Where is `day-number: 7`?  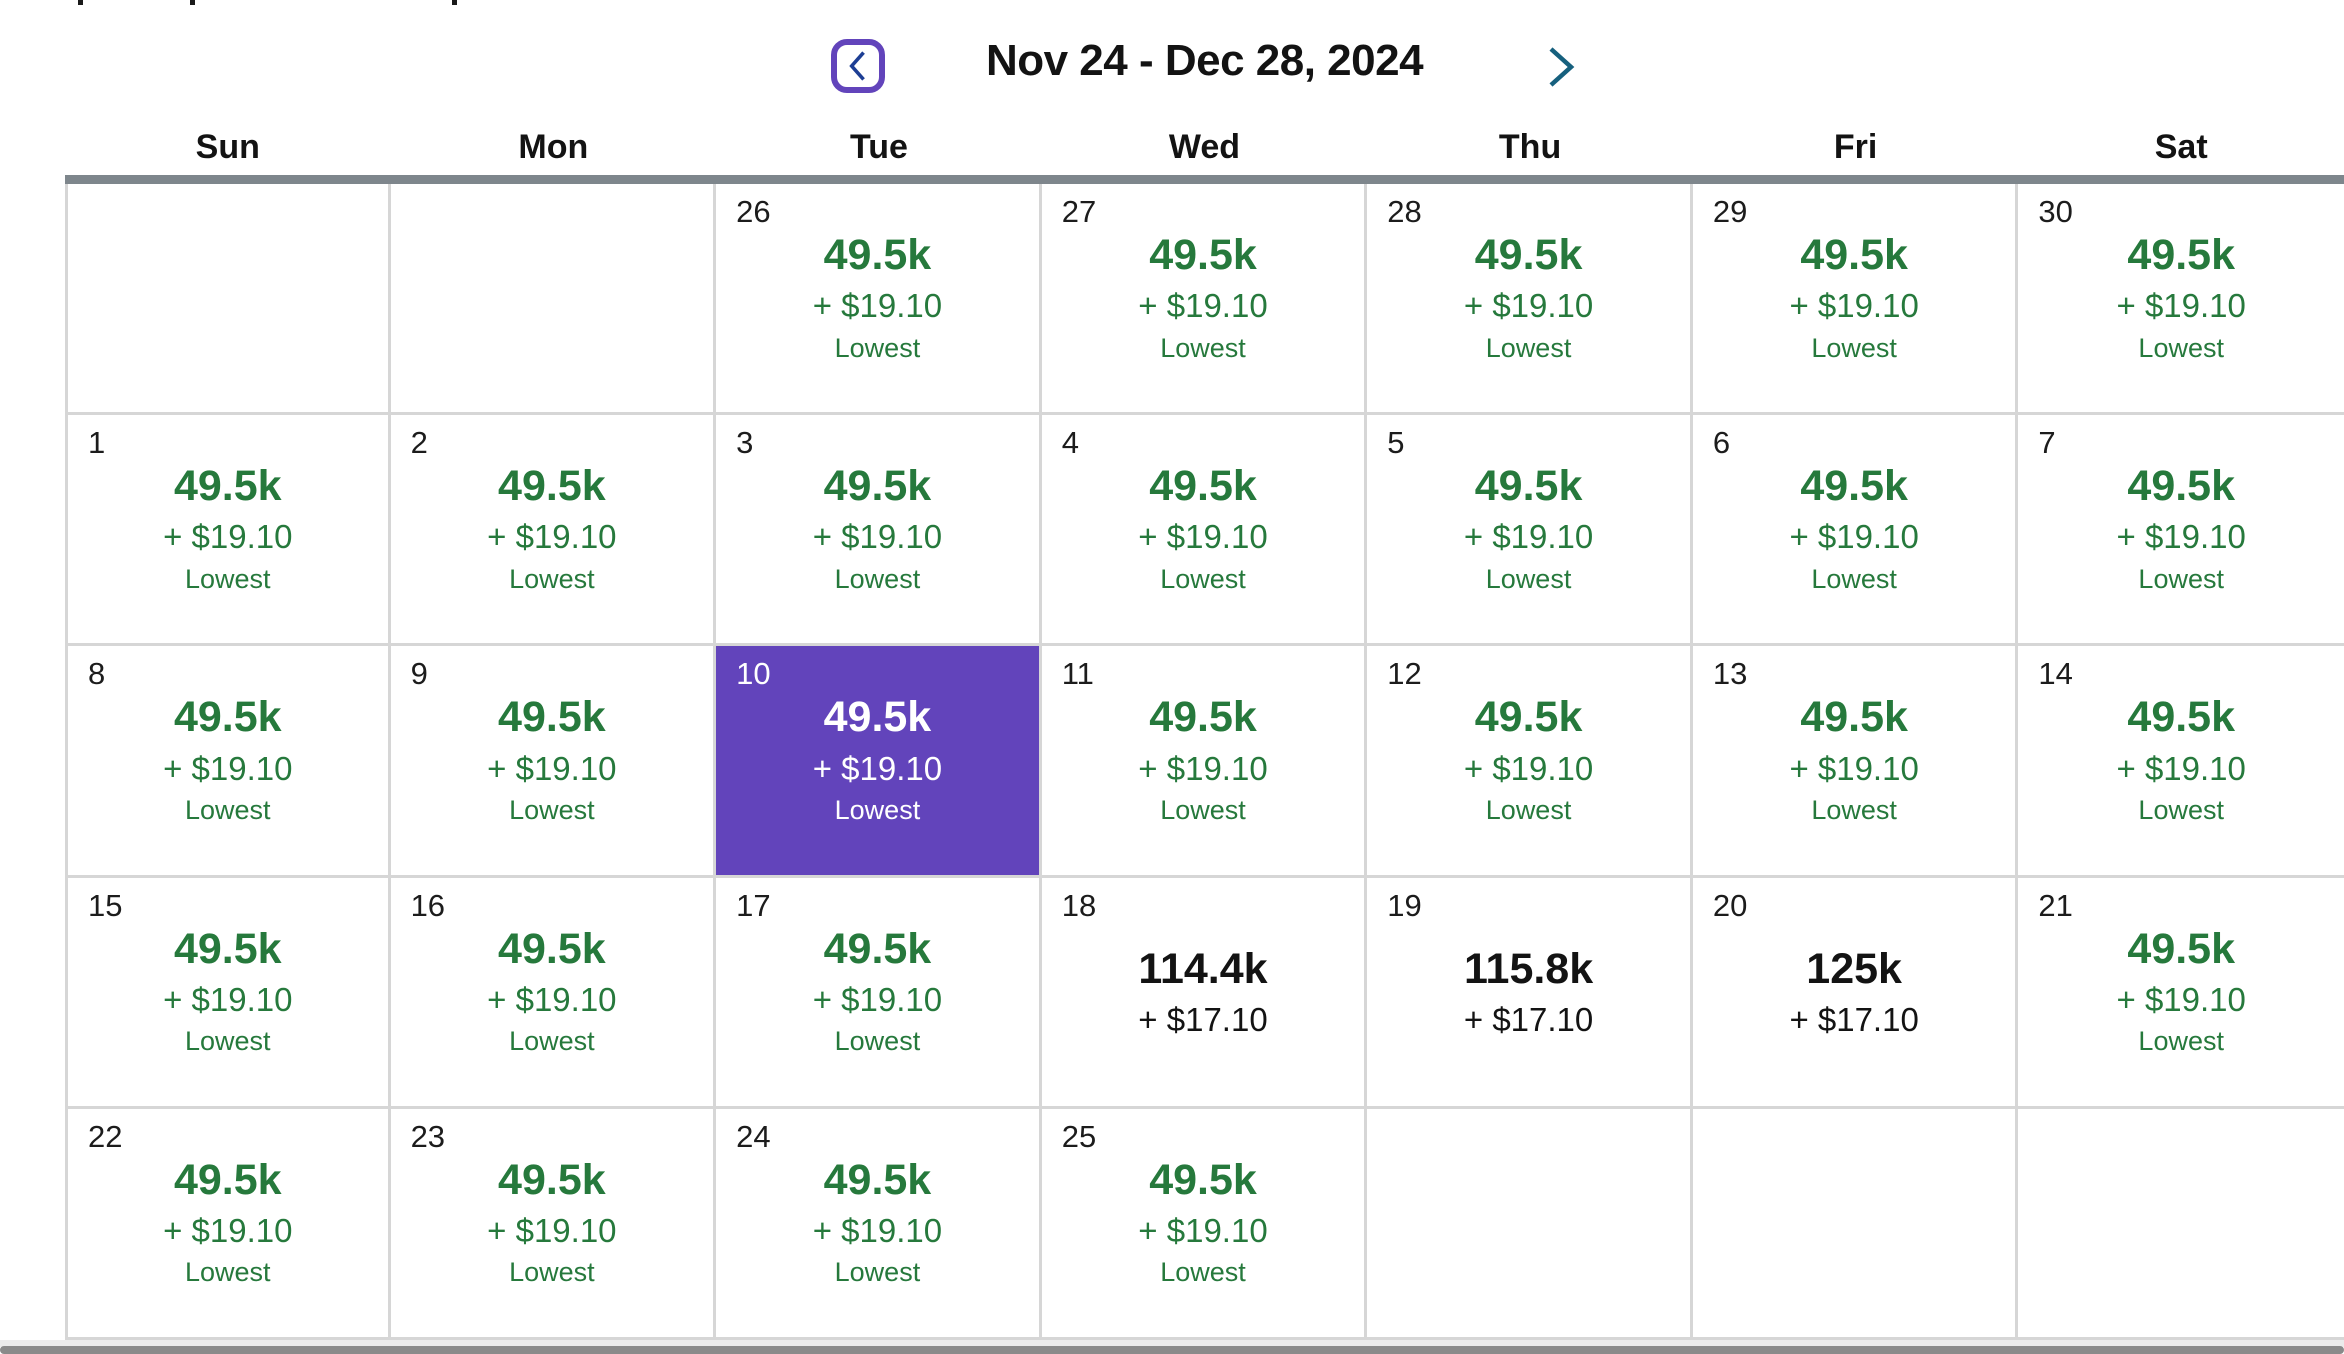
day-number: 7 is located at coordinates (2047, 443).